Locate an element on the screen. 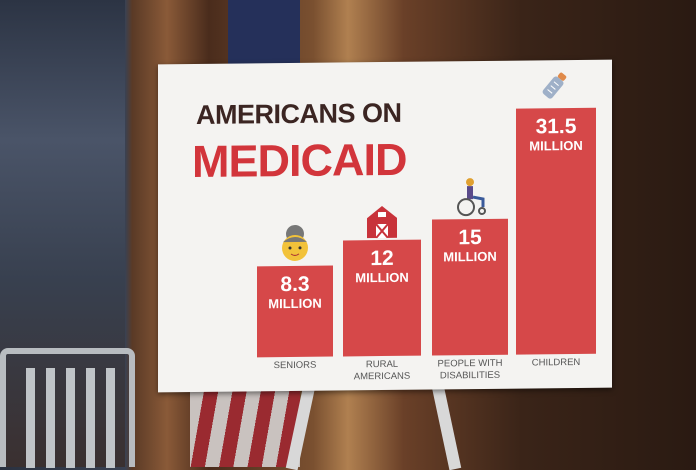 This screenshot has width=696, height=470. category-label: CHILDREN is located at coordinates (556, 362).